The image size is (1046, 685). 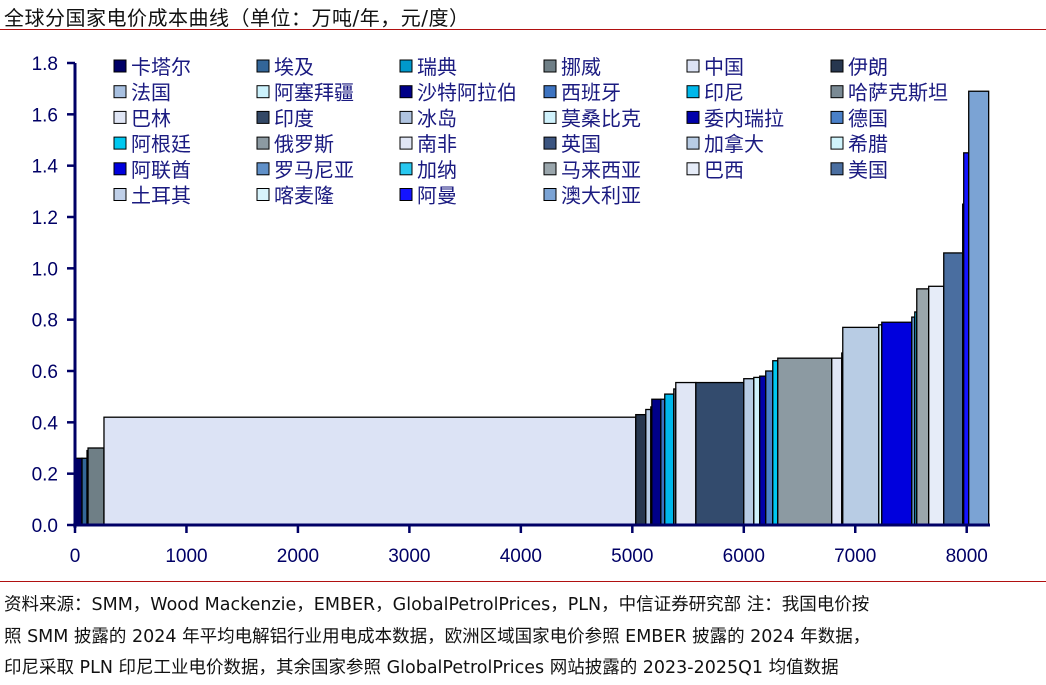 What do you see at coordinates (581, 67) in the screenshot?
I see `legend-label: 挪威` at bounding box center [581, 67].